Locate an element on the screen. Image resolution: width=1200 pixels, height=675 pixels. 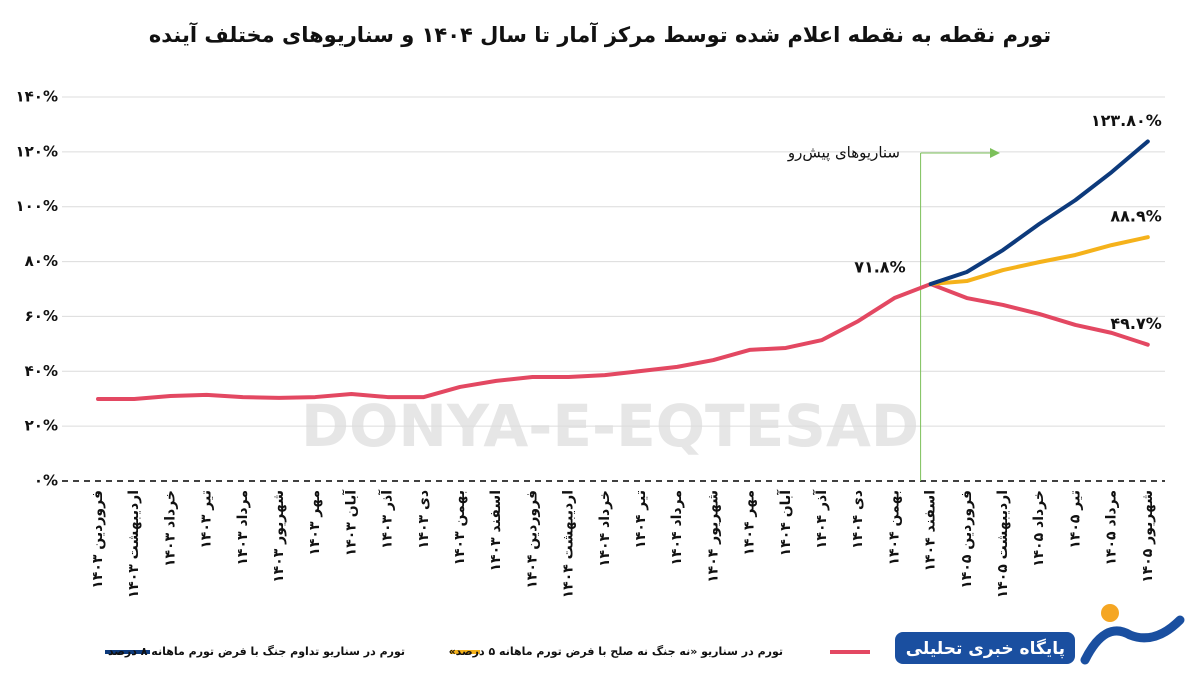
logo-text: پایگاه خبری تحلیلی is located at coordinates (985, 648).